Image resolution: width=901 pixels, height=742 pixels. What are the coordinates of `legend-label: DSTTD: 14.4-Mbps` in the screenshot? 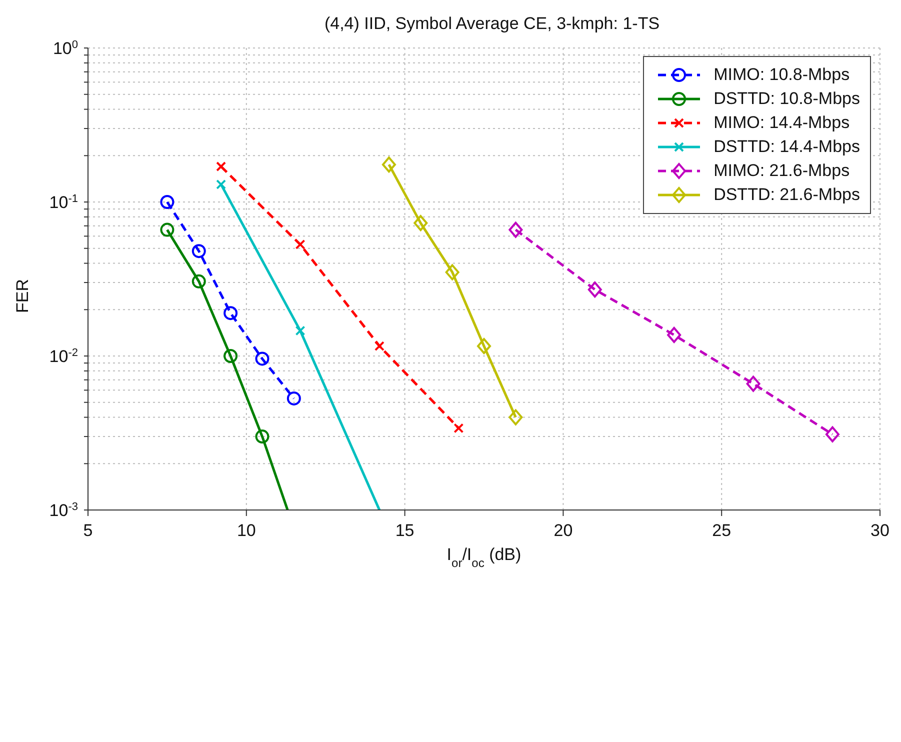 It's located at (787, 147).